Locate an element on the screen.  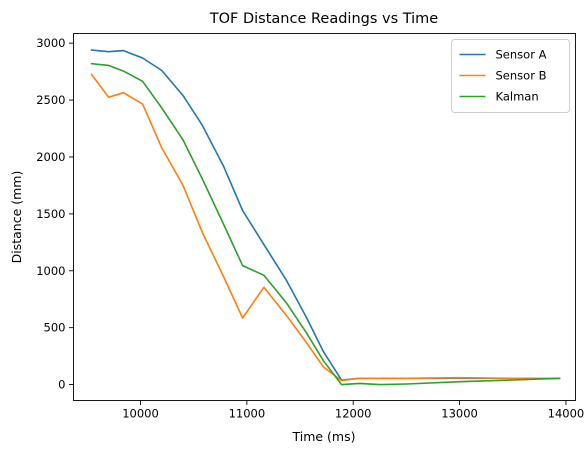
x-tick-label: 14000 is located at coordinates (566, 414).